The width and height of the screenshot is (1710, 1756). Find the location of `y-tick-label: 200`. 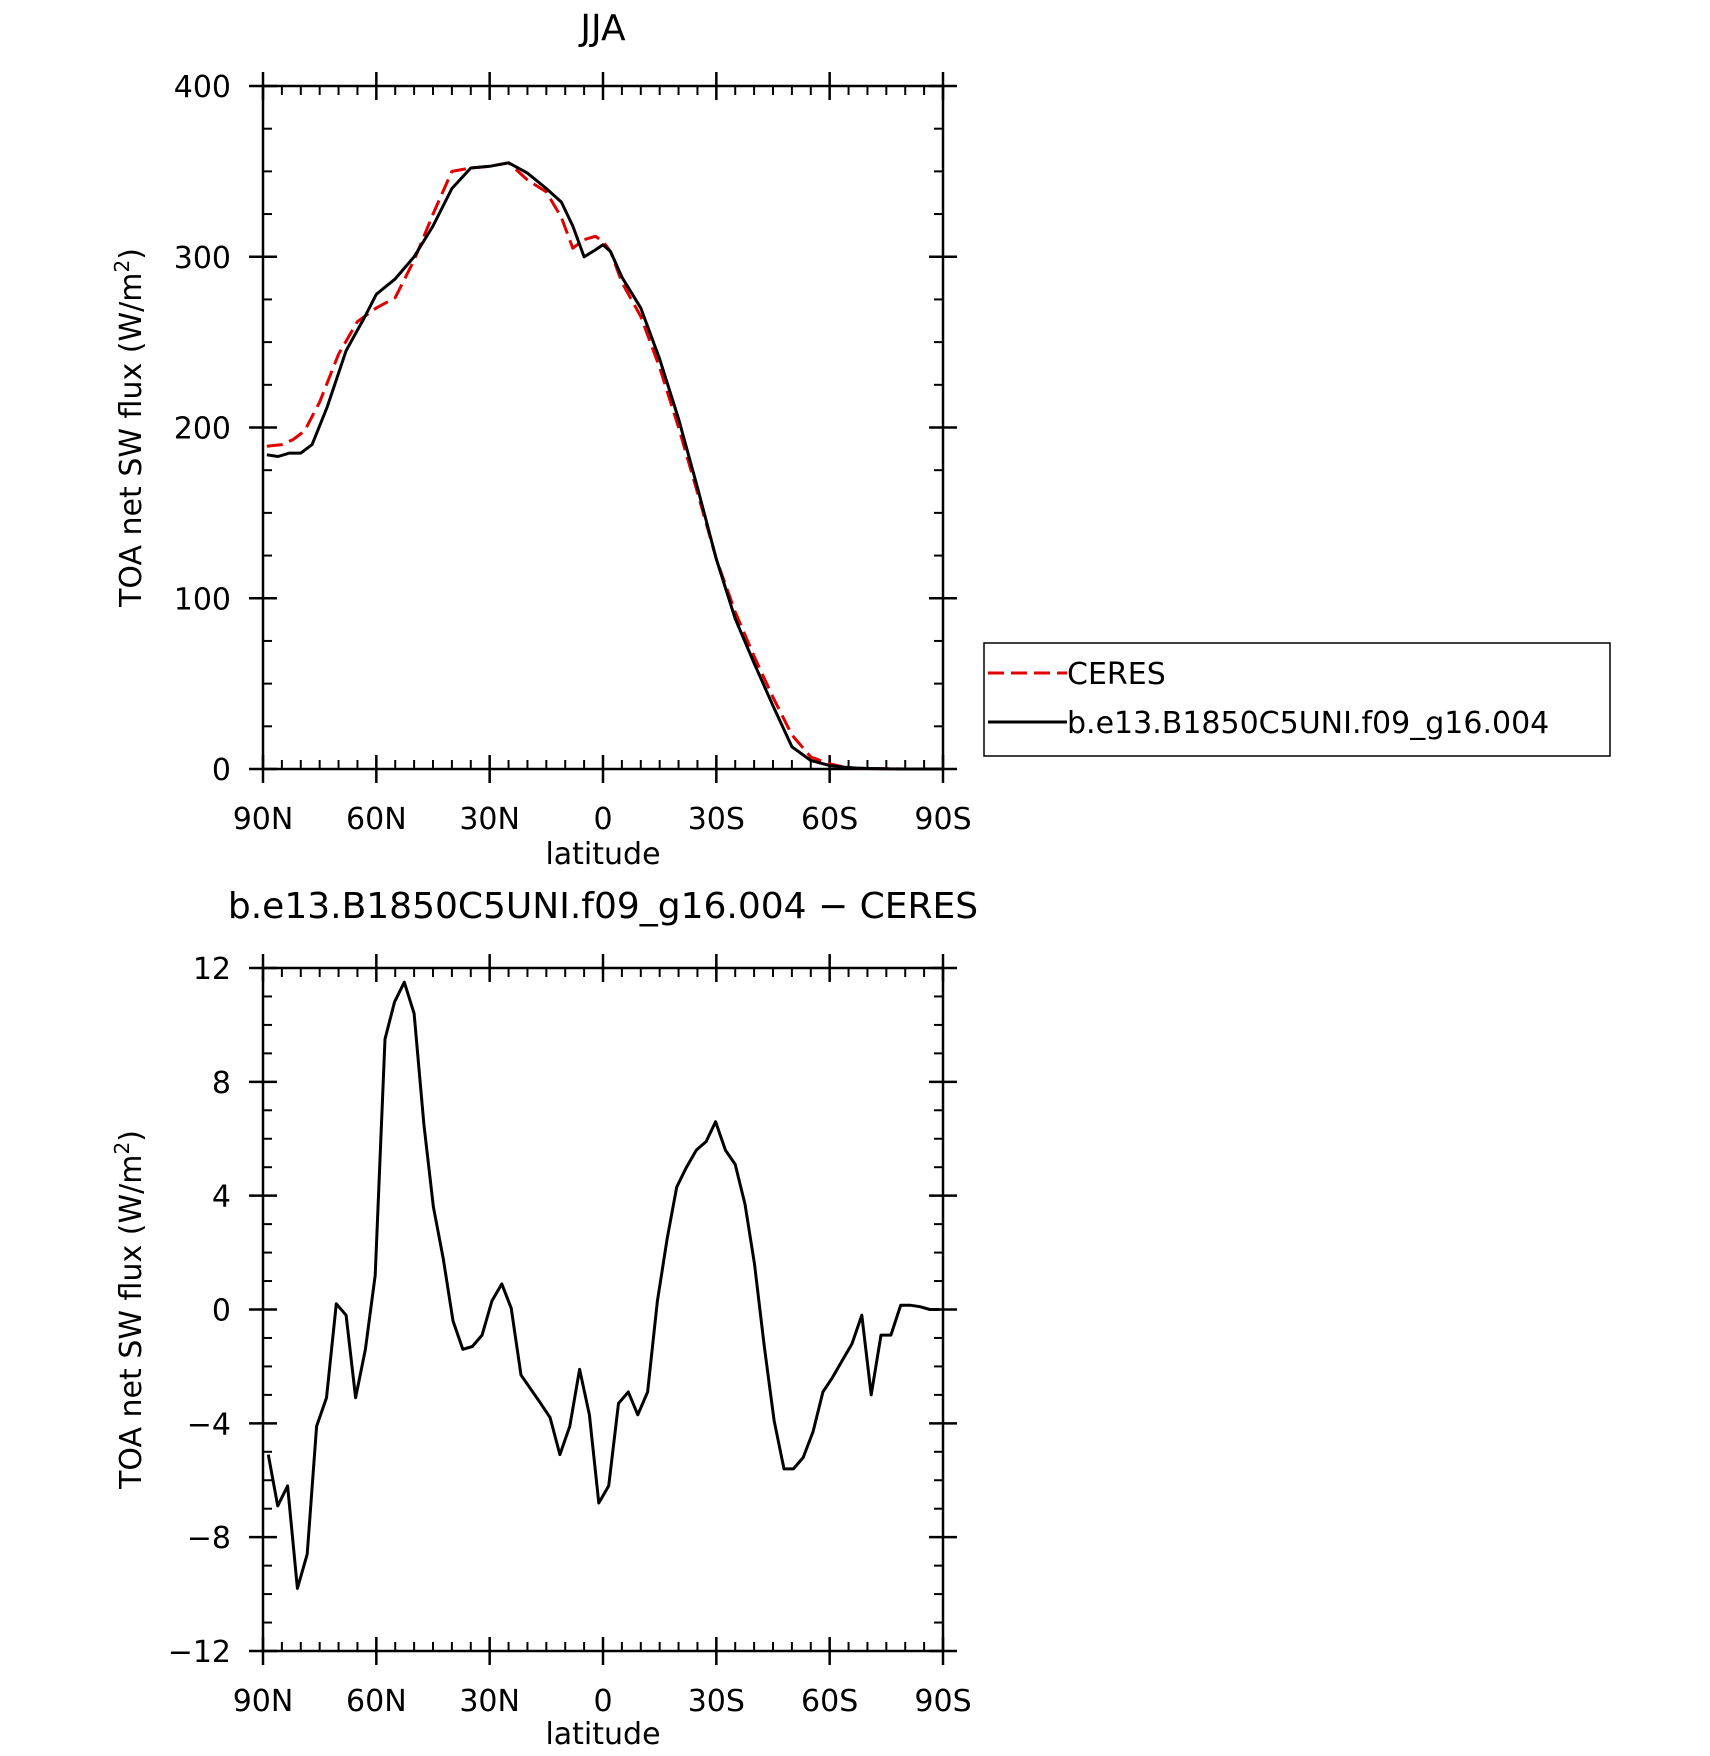

y-tick-label: 200 is located at coordinates (202, 429).